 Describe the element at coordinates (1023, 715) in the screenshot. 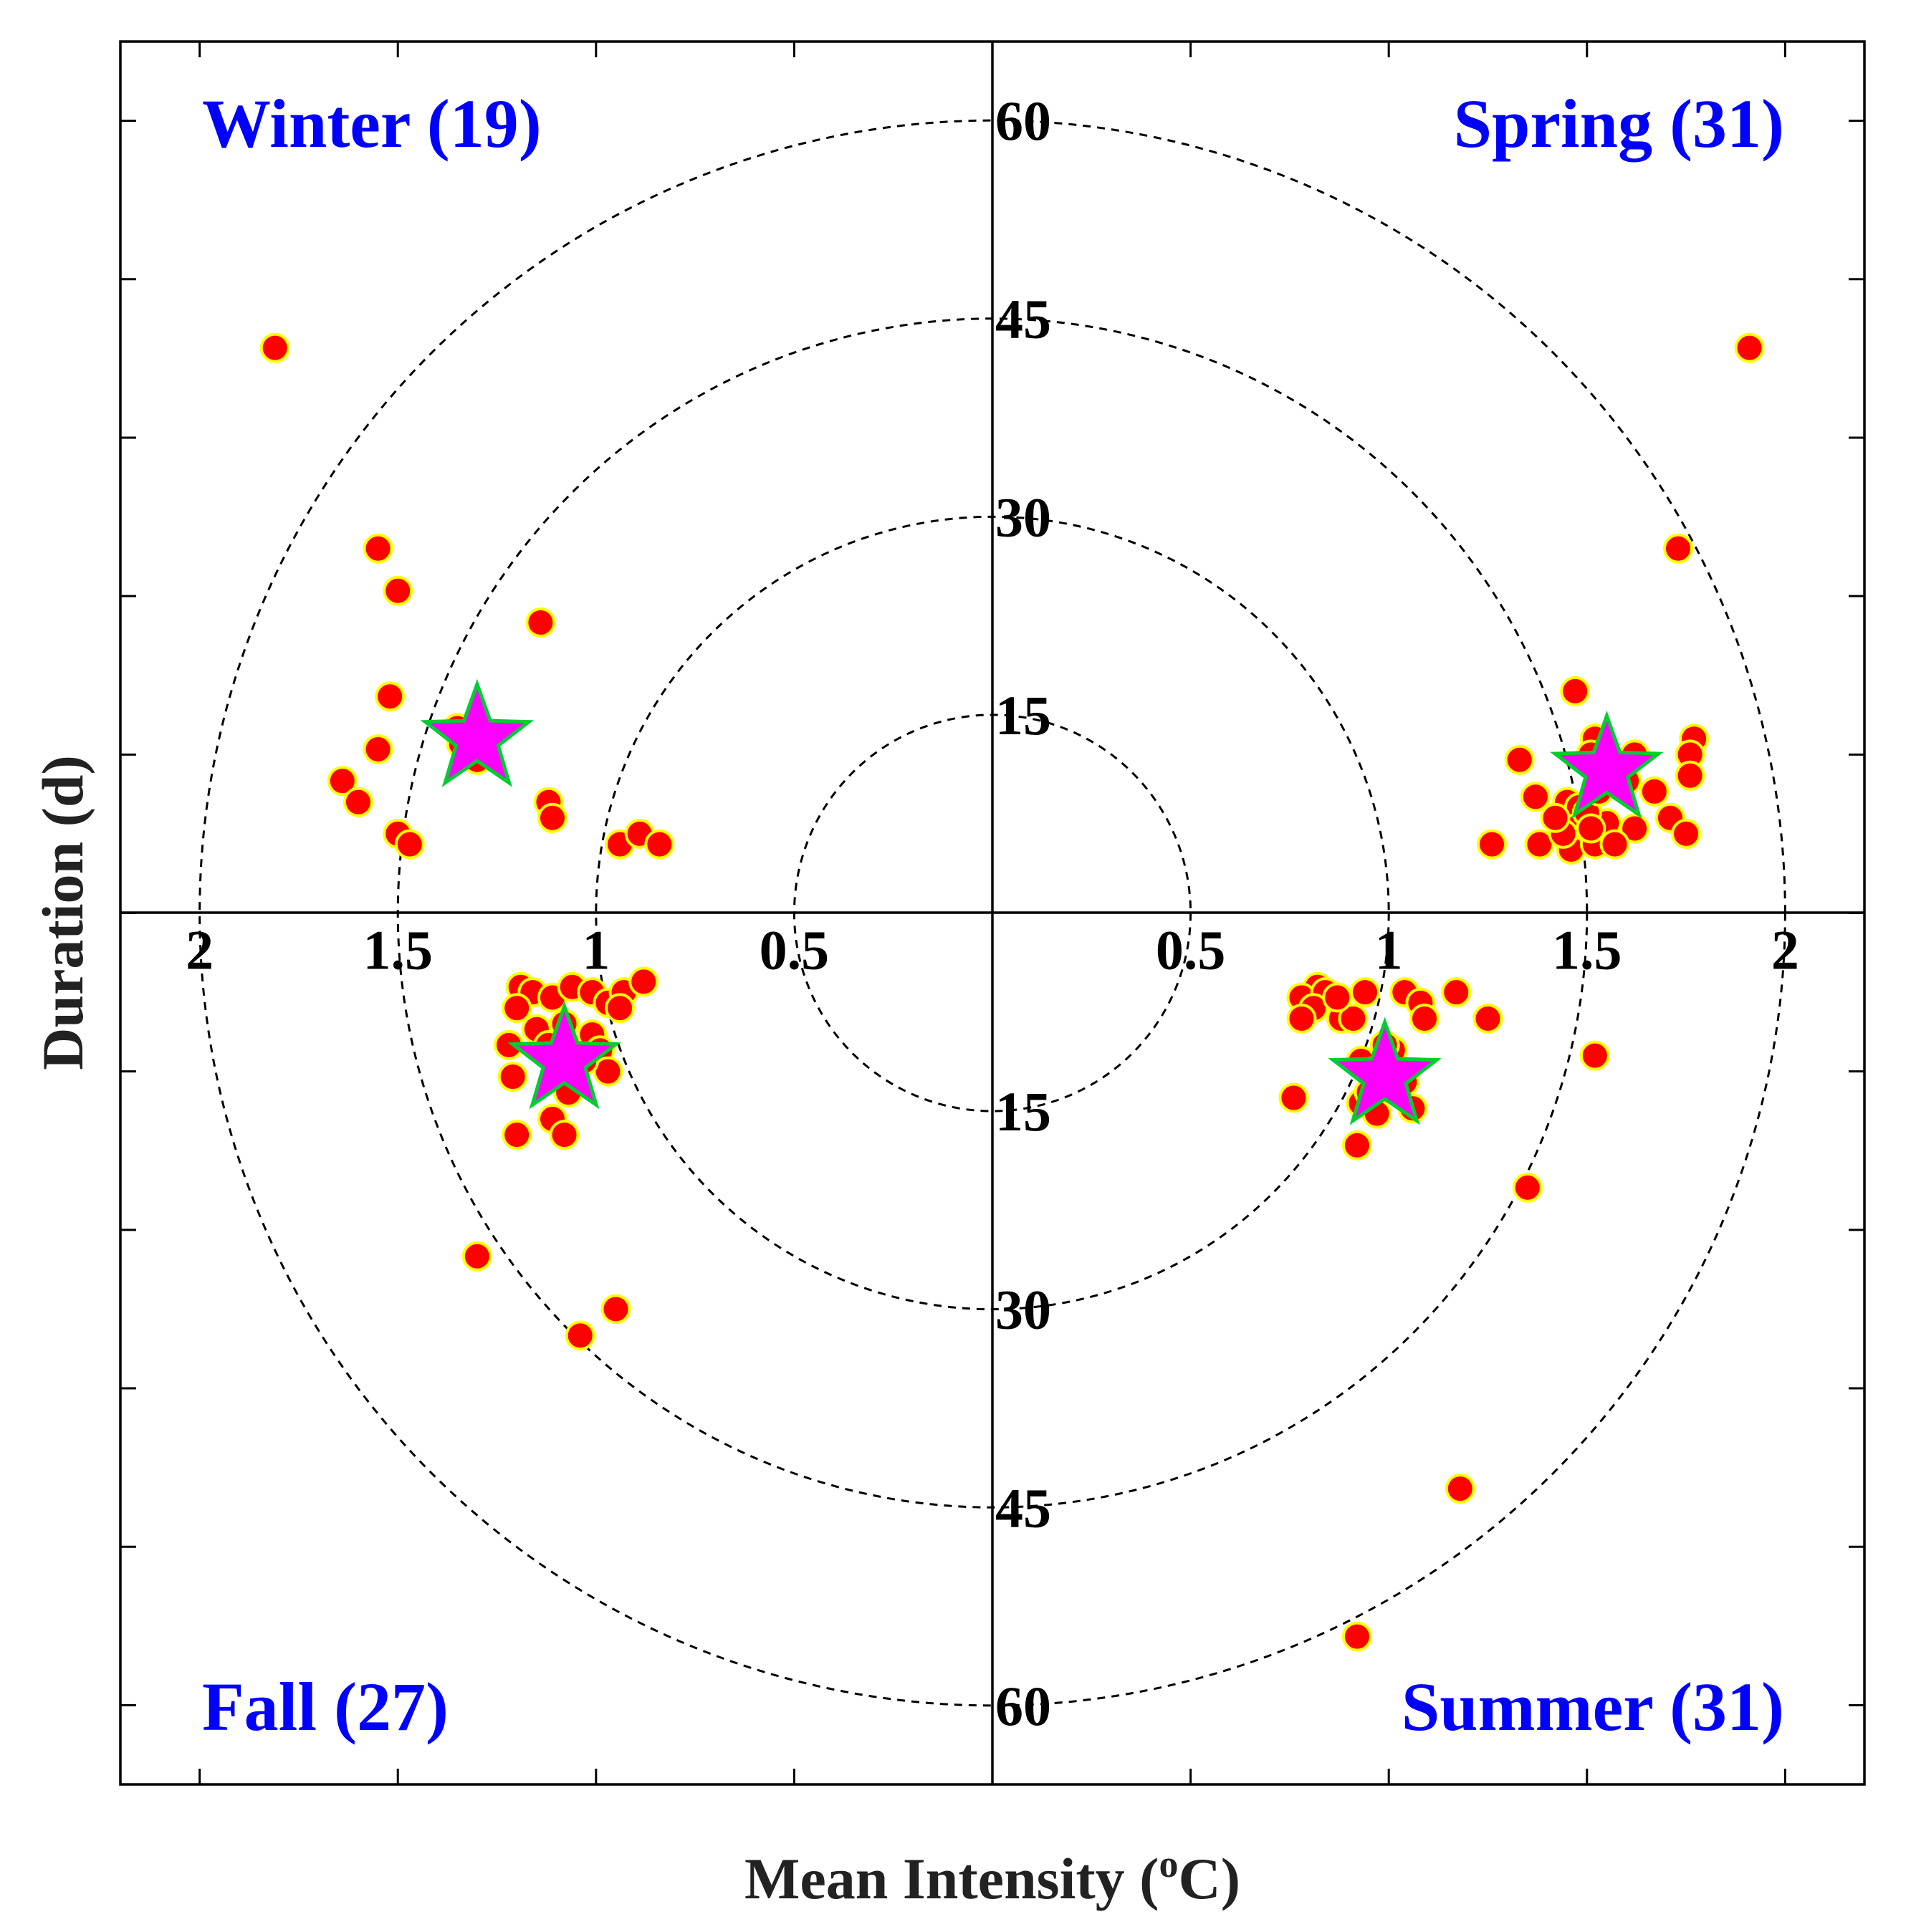

I see `ring-label-top-15: 15` at that location.